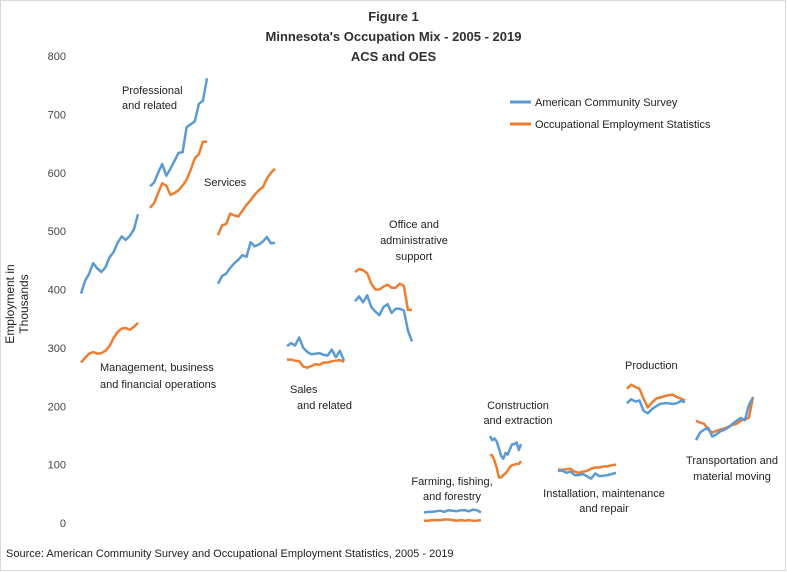 The width and height of the screenshot is (787, 572). Describe the element at coordinates (158, 385) in the screenshot. I see `group-label: and financial operations` at that location.